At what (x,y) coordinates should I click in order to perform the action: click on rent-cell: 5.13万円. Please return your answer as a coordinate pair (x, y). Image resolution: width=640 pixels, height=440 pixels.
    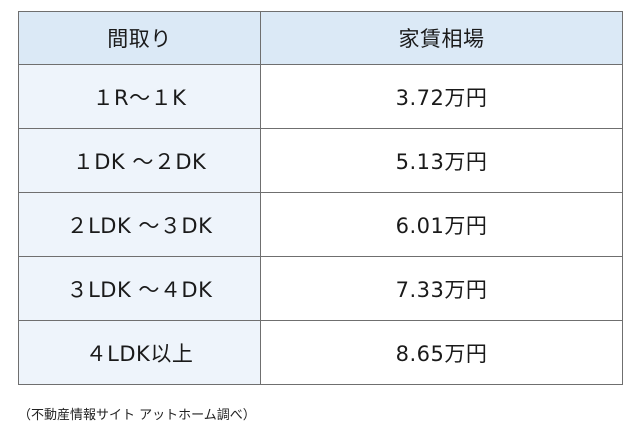
    Looking at the image, I should click on (441, 160).